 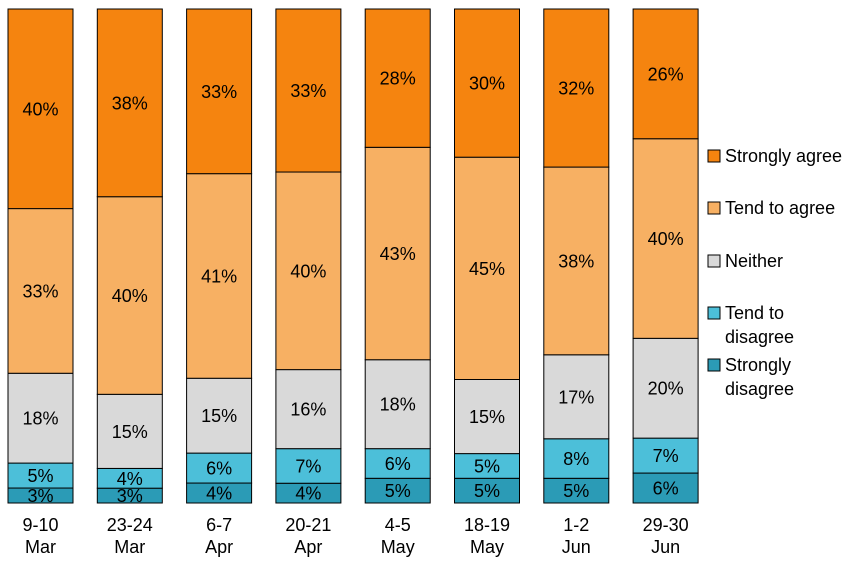 I want to click on data-label-strongly-agree: 32%, so click(x=576, y=89).